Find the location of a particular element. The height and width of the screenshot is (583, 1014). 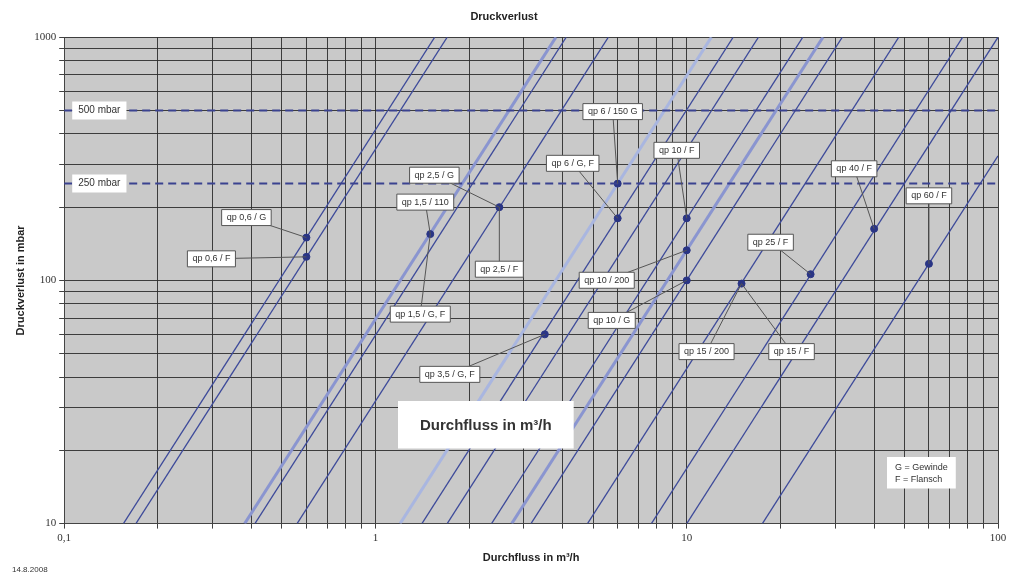

annotation: qp 1,5 / 110 is located at coordinates (425, 201).